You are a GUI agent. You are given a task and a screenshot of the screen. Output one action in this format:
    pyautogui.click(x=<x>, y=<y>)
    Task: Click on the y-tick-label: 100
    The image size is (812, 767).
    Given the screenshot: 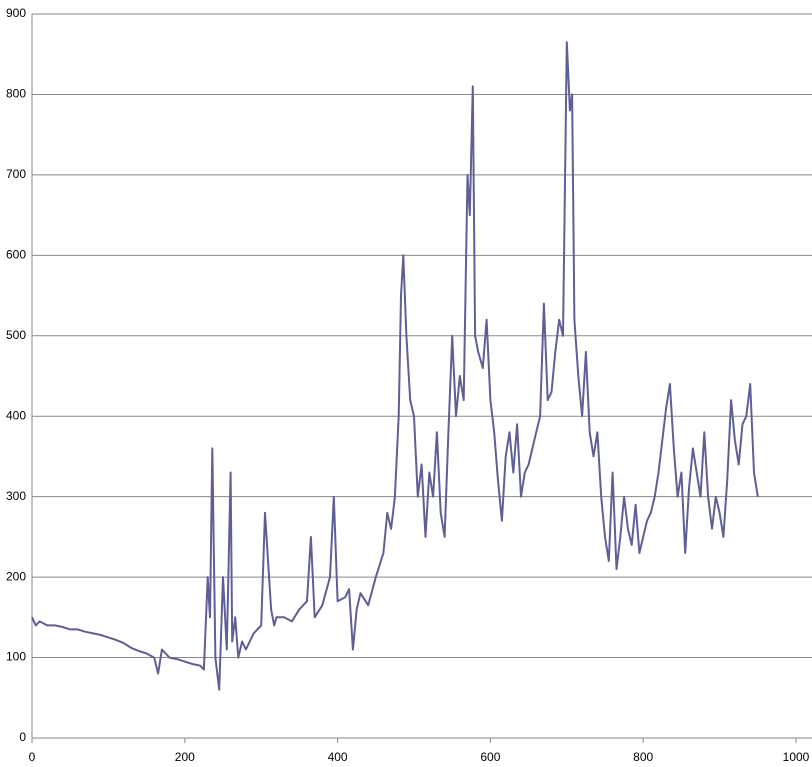 What is the action you would take?
    pyautogui.click(x=16, y=657)
    